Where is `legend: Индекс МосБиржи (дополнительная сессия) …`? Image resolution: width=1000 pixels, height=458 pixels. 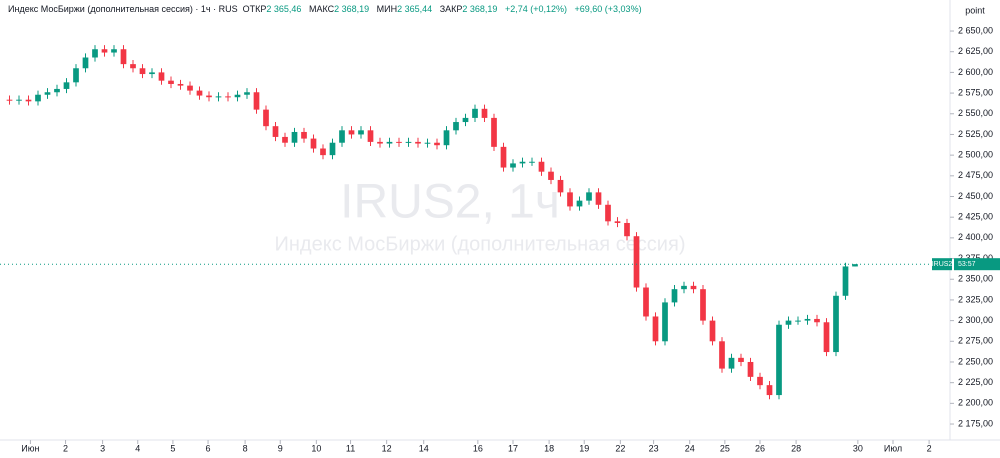
legend: Индекс МосБиржи (дополнительная сессия) … is located at coordinates (327, 9).